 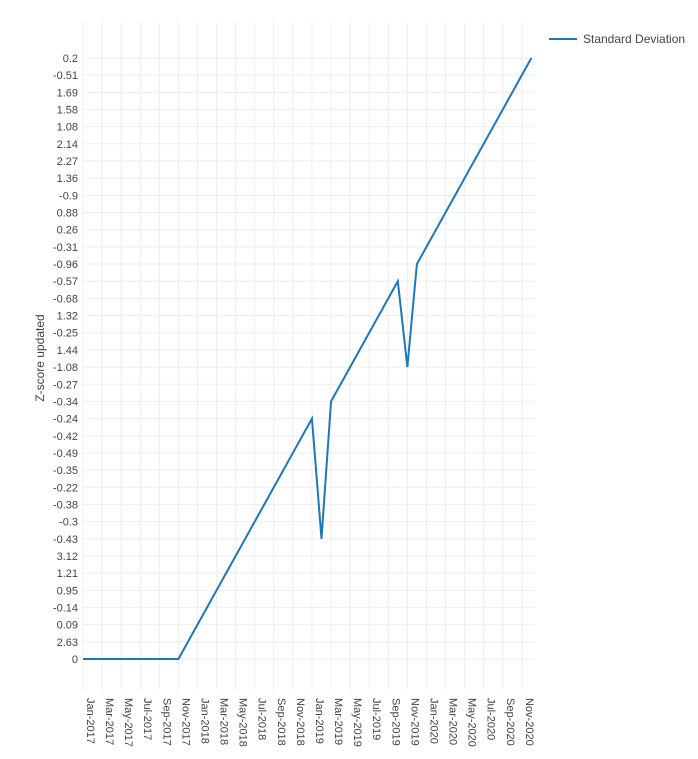 I want to click on y-tick-label: -0.42, so click(x=65, y=437).